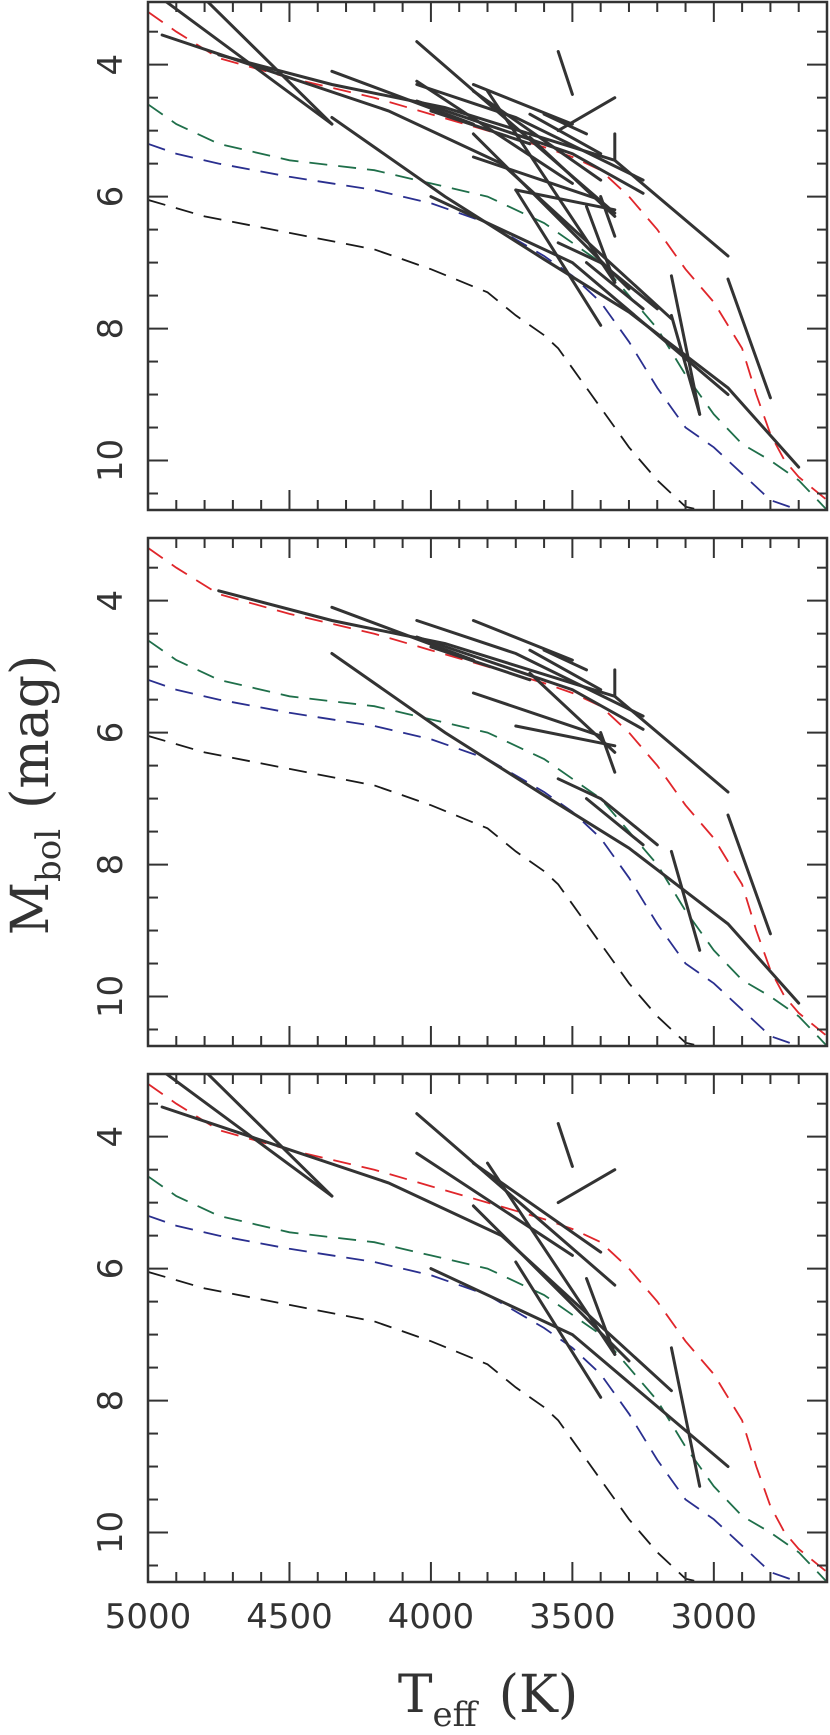  What do you see at coordinates (148, 1617) in the screenshot?
I see `x-tick-label: 5000` at bounding box center [148, 1617].